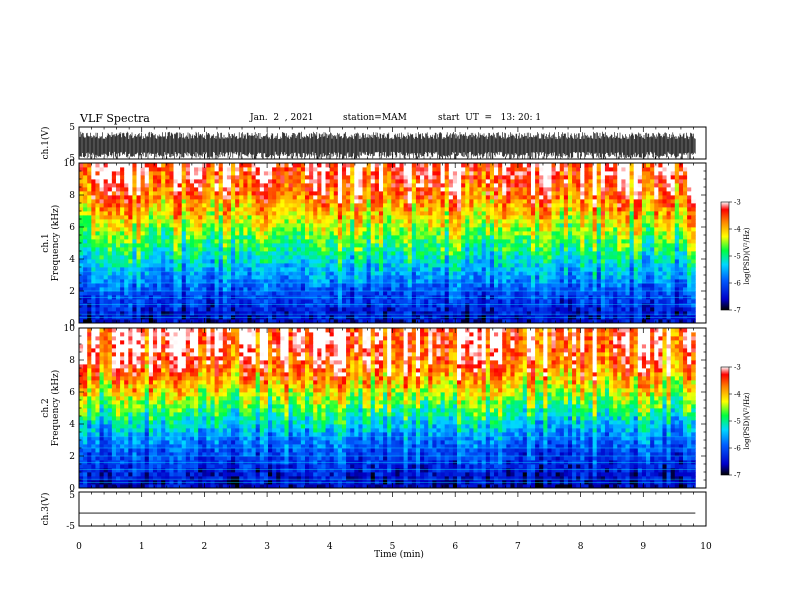 Image resolution: width=792 pixels, height=612 pixels. I want to click on ch1-waveform-panel: 5 -5 ch.1(V), so click(373, 143).